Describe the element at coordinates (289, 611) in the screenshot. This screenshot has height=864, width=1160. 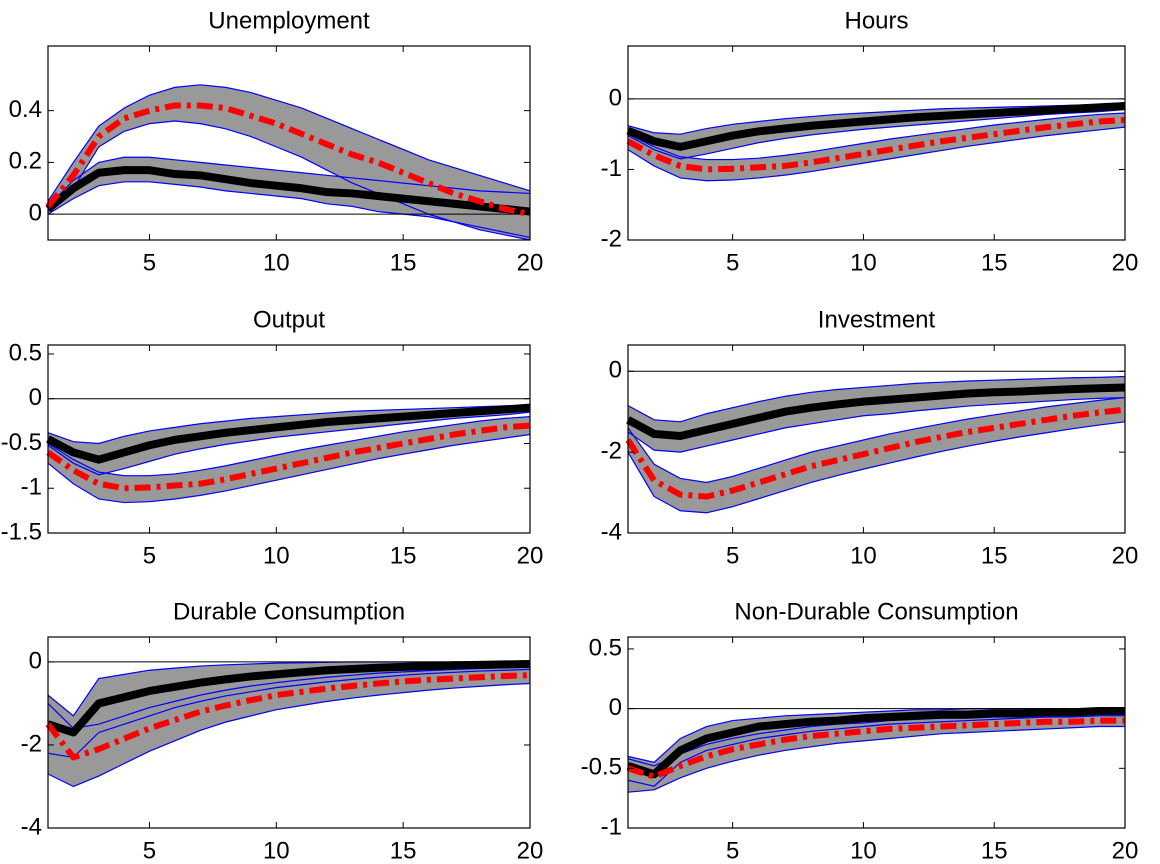
I see `chart-title: Durable Consumption` at that location.